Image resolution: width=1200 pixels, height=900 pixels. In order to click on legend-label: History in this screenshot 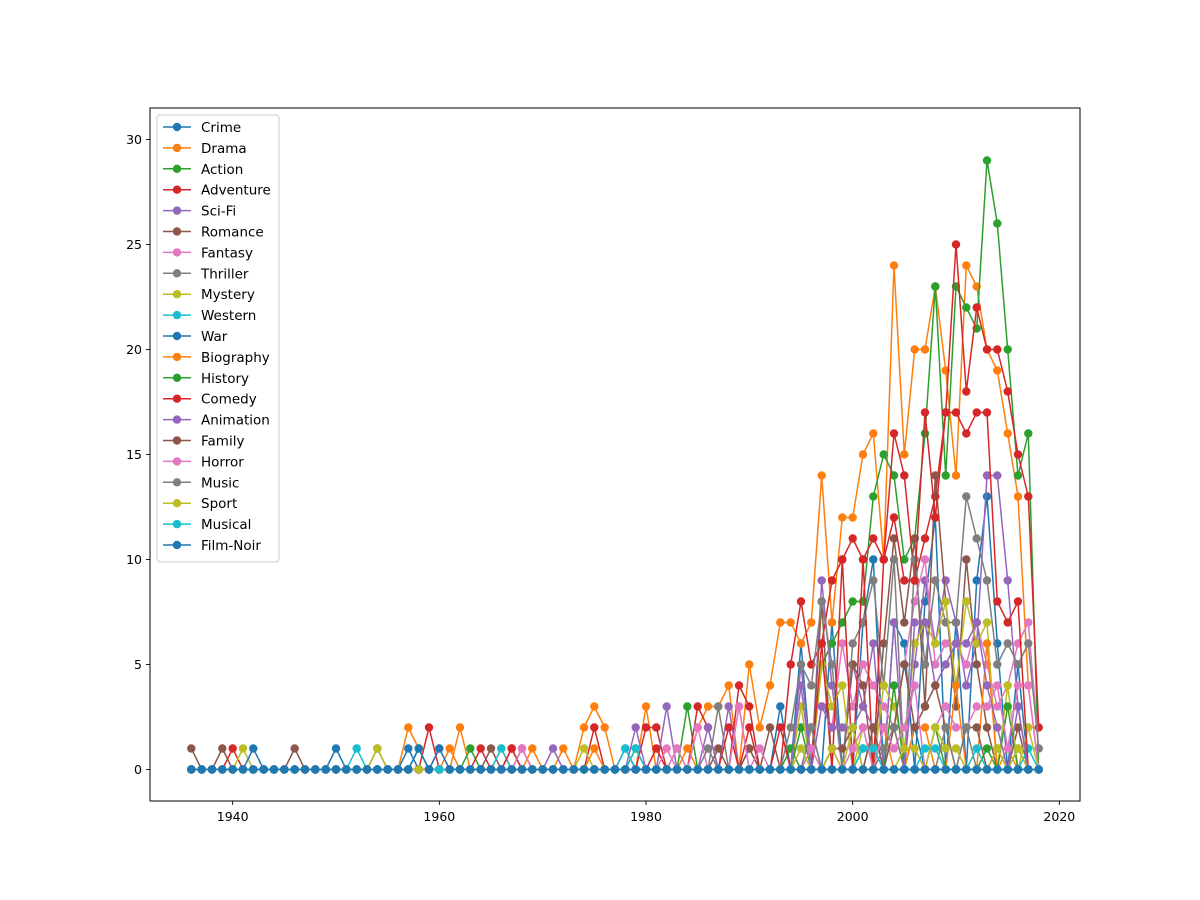, I will do `click(225, 379)`.